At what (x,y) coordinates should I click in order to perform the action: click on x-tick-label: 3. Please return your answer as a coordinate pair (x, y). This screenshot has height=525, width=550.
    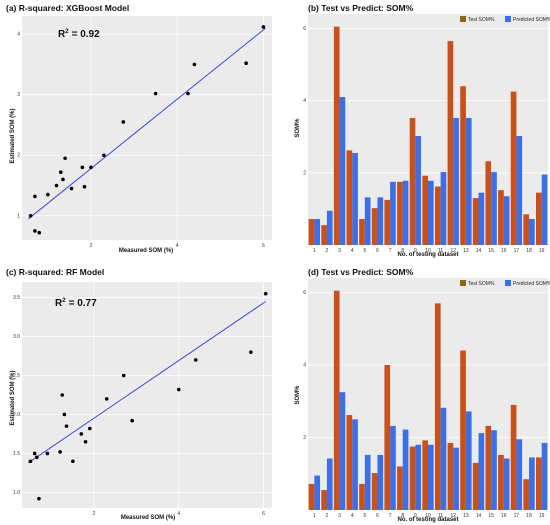
    Looking at the image, I should click on (339, 516).